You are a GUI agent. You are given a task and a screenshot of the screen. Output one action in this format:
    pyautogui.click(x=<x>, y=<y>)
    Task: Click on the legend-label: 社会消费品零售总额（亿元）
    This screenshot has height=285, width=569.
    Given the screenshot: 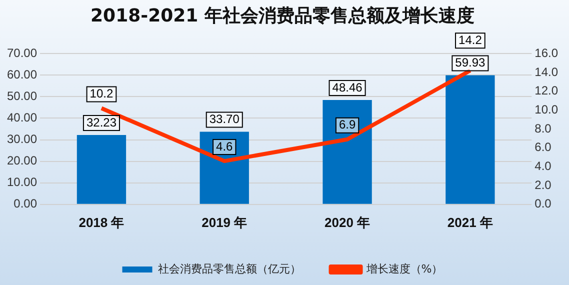 What is the action you would take?
    pyautogui.click(x=229, y=269)
    